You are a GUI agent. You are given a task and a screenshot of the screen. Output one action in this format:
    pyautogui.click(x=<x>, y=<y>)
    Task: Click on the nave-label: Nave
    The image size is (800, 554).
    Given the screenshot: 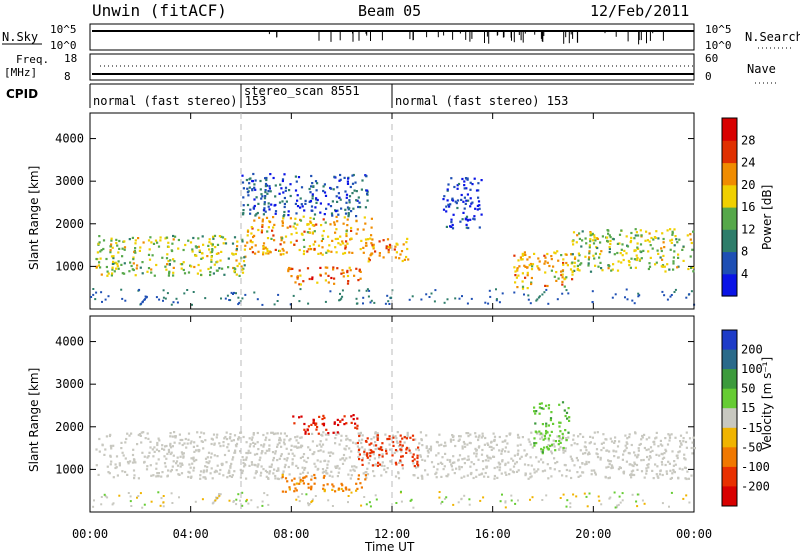 What is the action you would take?
    pyautogui.click(x=761, y=69)
    